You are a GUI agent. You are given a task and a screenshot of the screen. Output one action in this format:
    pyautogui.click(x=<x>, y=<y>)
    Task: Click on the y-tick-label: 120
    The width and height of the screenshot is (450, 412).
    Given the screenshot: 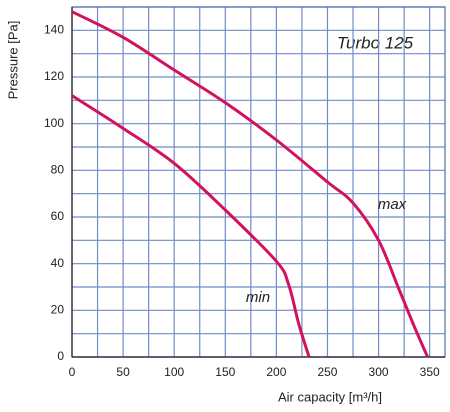 What is the action you would take?
    pyautogui.click(x=54, y=76)
    